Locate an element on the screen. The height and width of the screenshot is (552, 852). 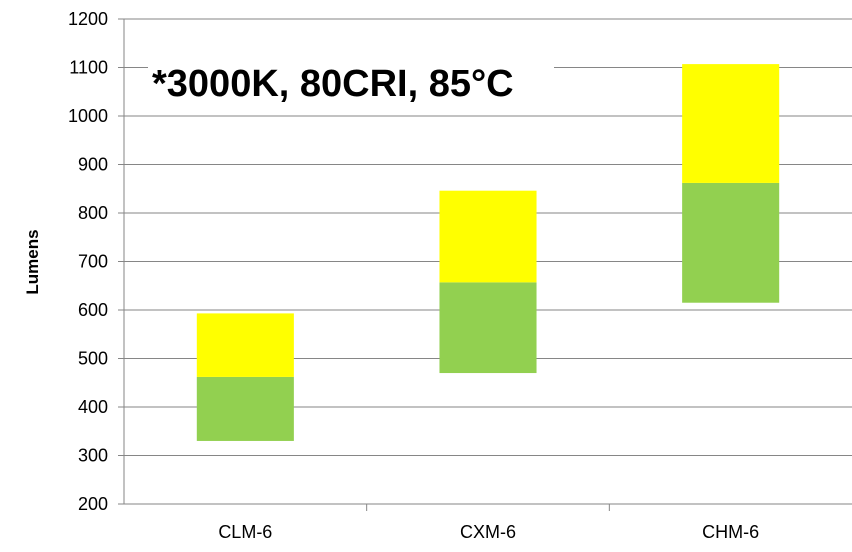
y-tick-label: 1000 is located at coordinates (88, 116).